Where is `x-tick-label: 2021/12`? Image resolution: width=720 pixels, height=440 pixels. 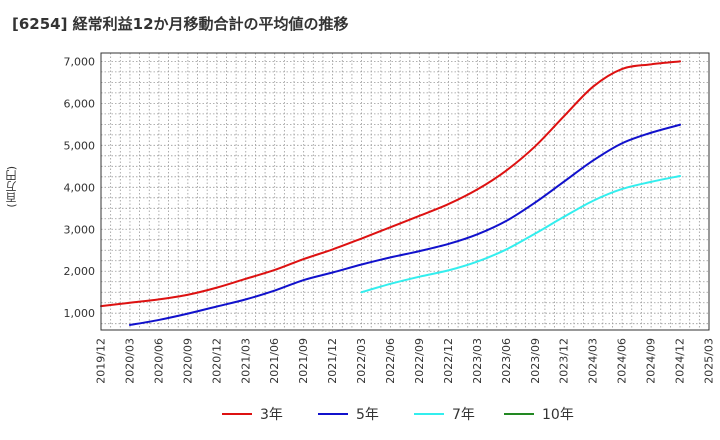
x-tick-label: 2021/12 is located at coordinates (332, 361).